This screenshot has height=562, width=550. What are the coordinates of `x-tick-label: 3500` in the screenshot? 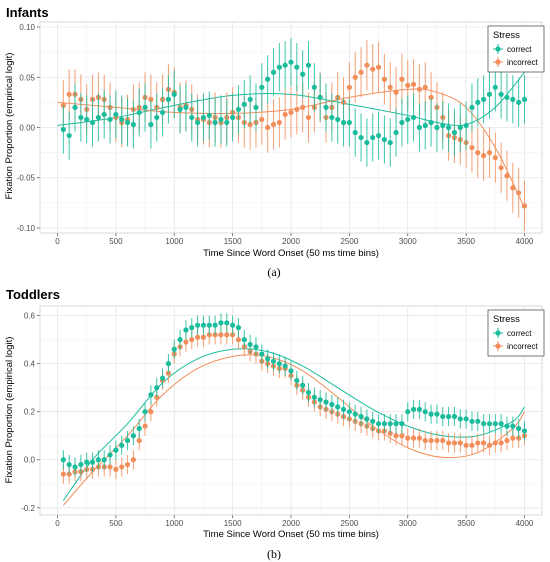 It's located at (466, 241).